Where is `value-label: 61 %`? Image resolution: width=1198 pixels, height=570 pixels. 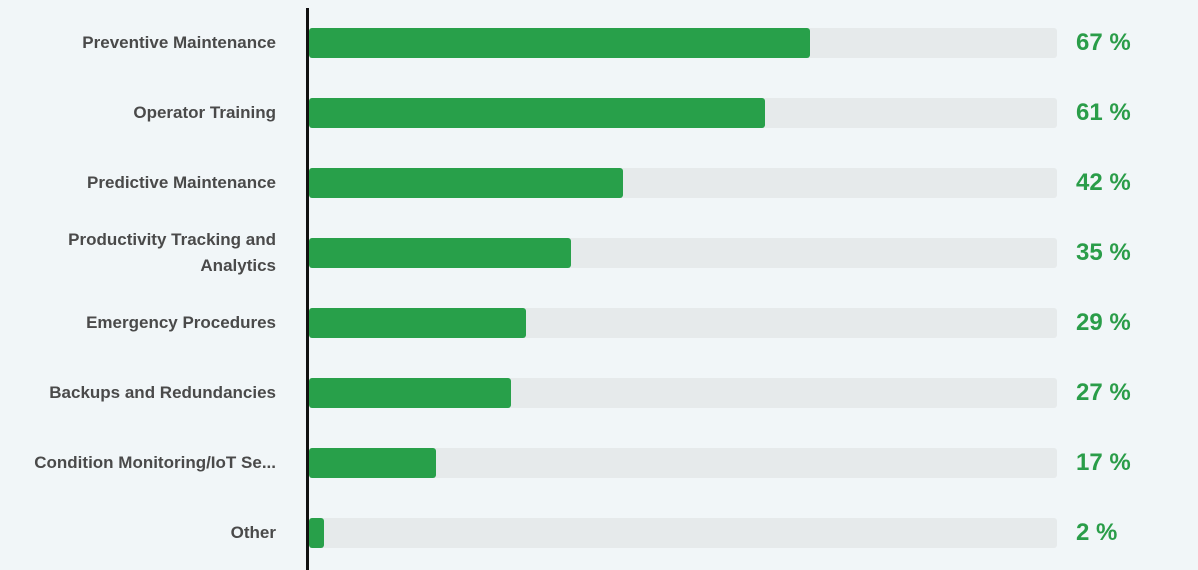
value-label: 61 % is located at coordinates (1103, 112).